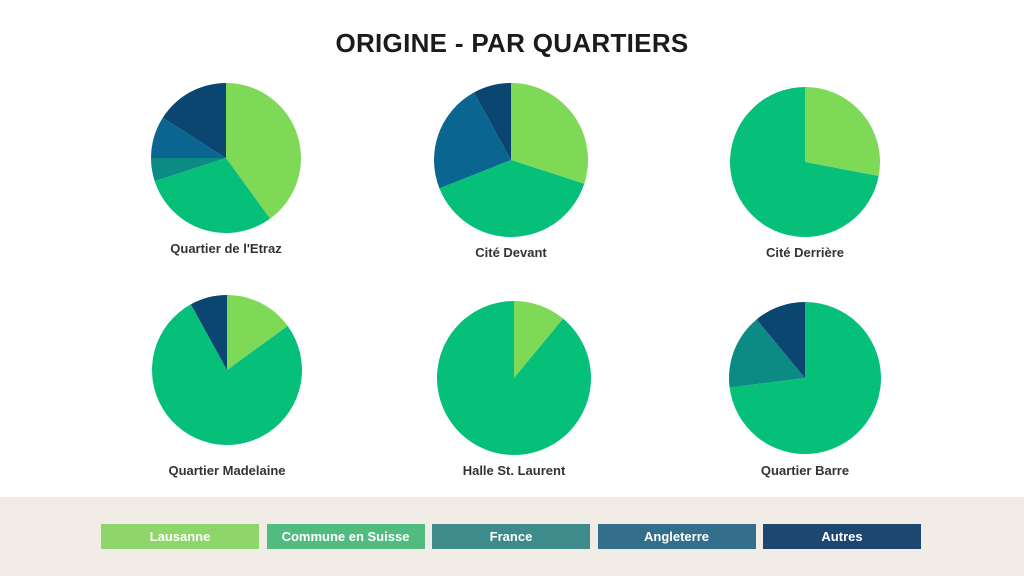 This screenshot has height=576, width=1024. Describe the element at coordinates (805, 252) in the screenshot. I see `pie-label: Cité Derrière` at that location.